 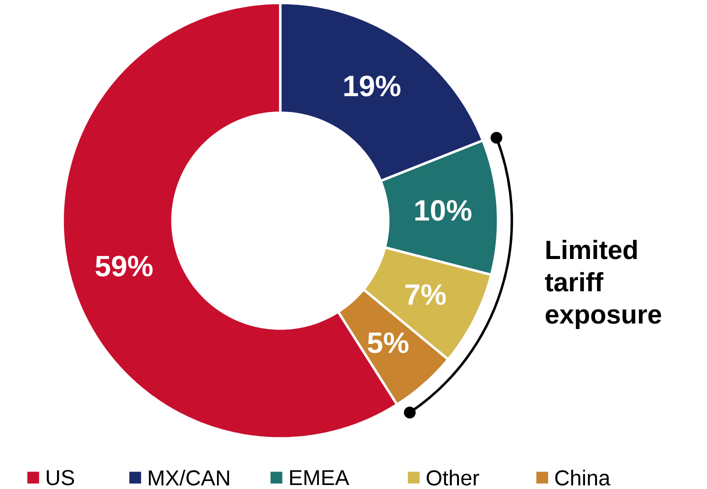 What do you see at coordinates (372, 85) in the screenshot?
I see `data-label: 19%` at bounding box center [372, 85].